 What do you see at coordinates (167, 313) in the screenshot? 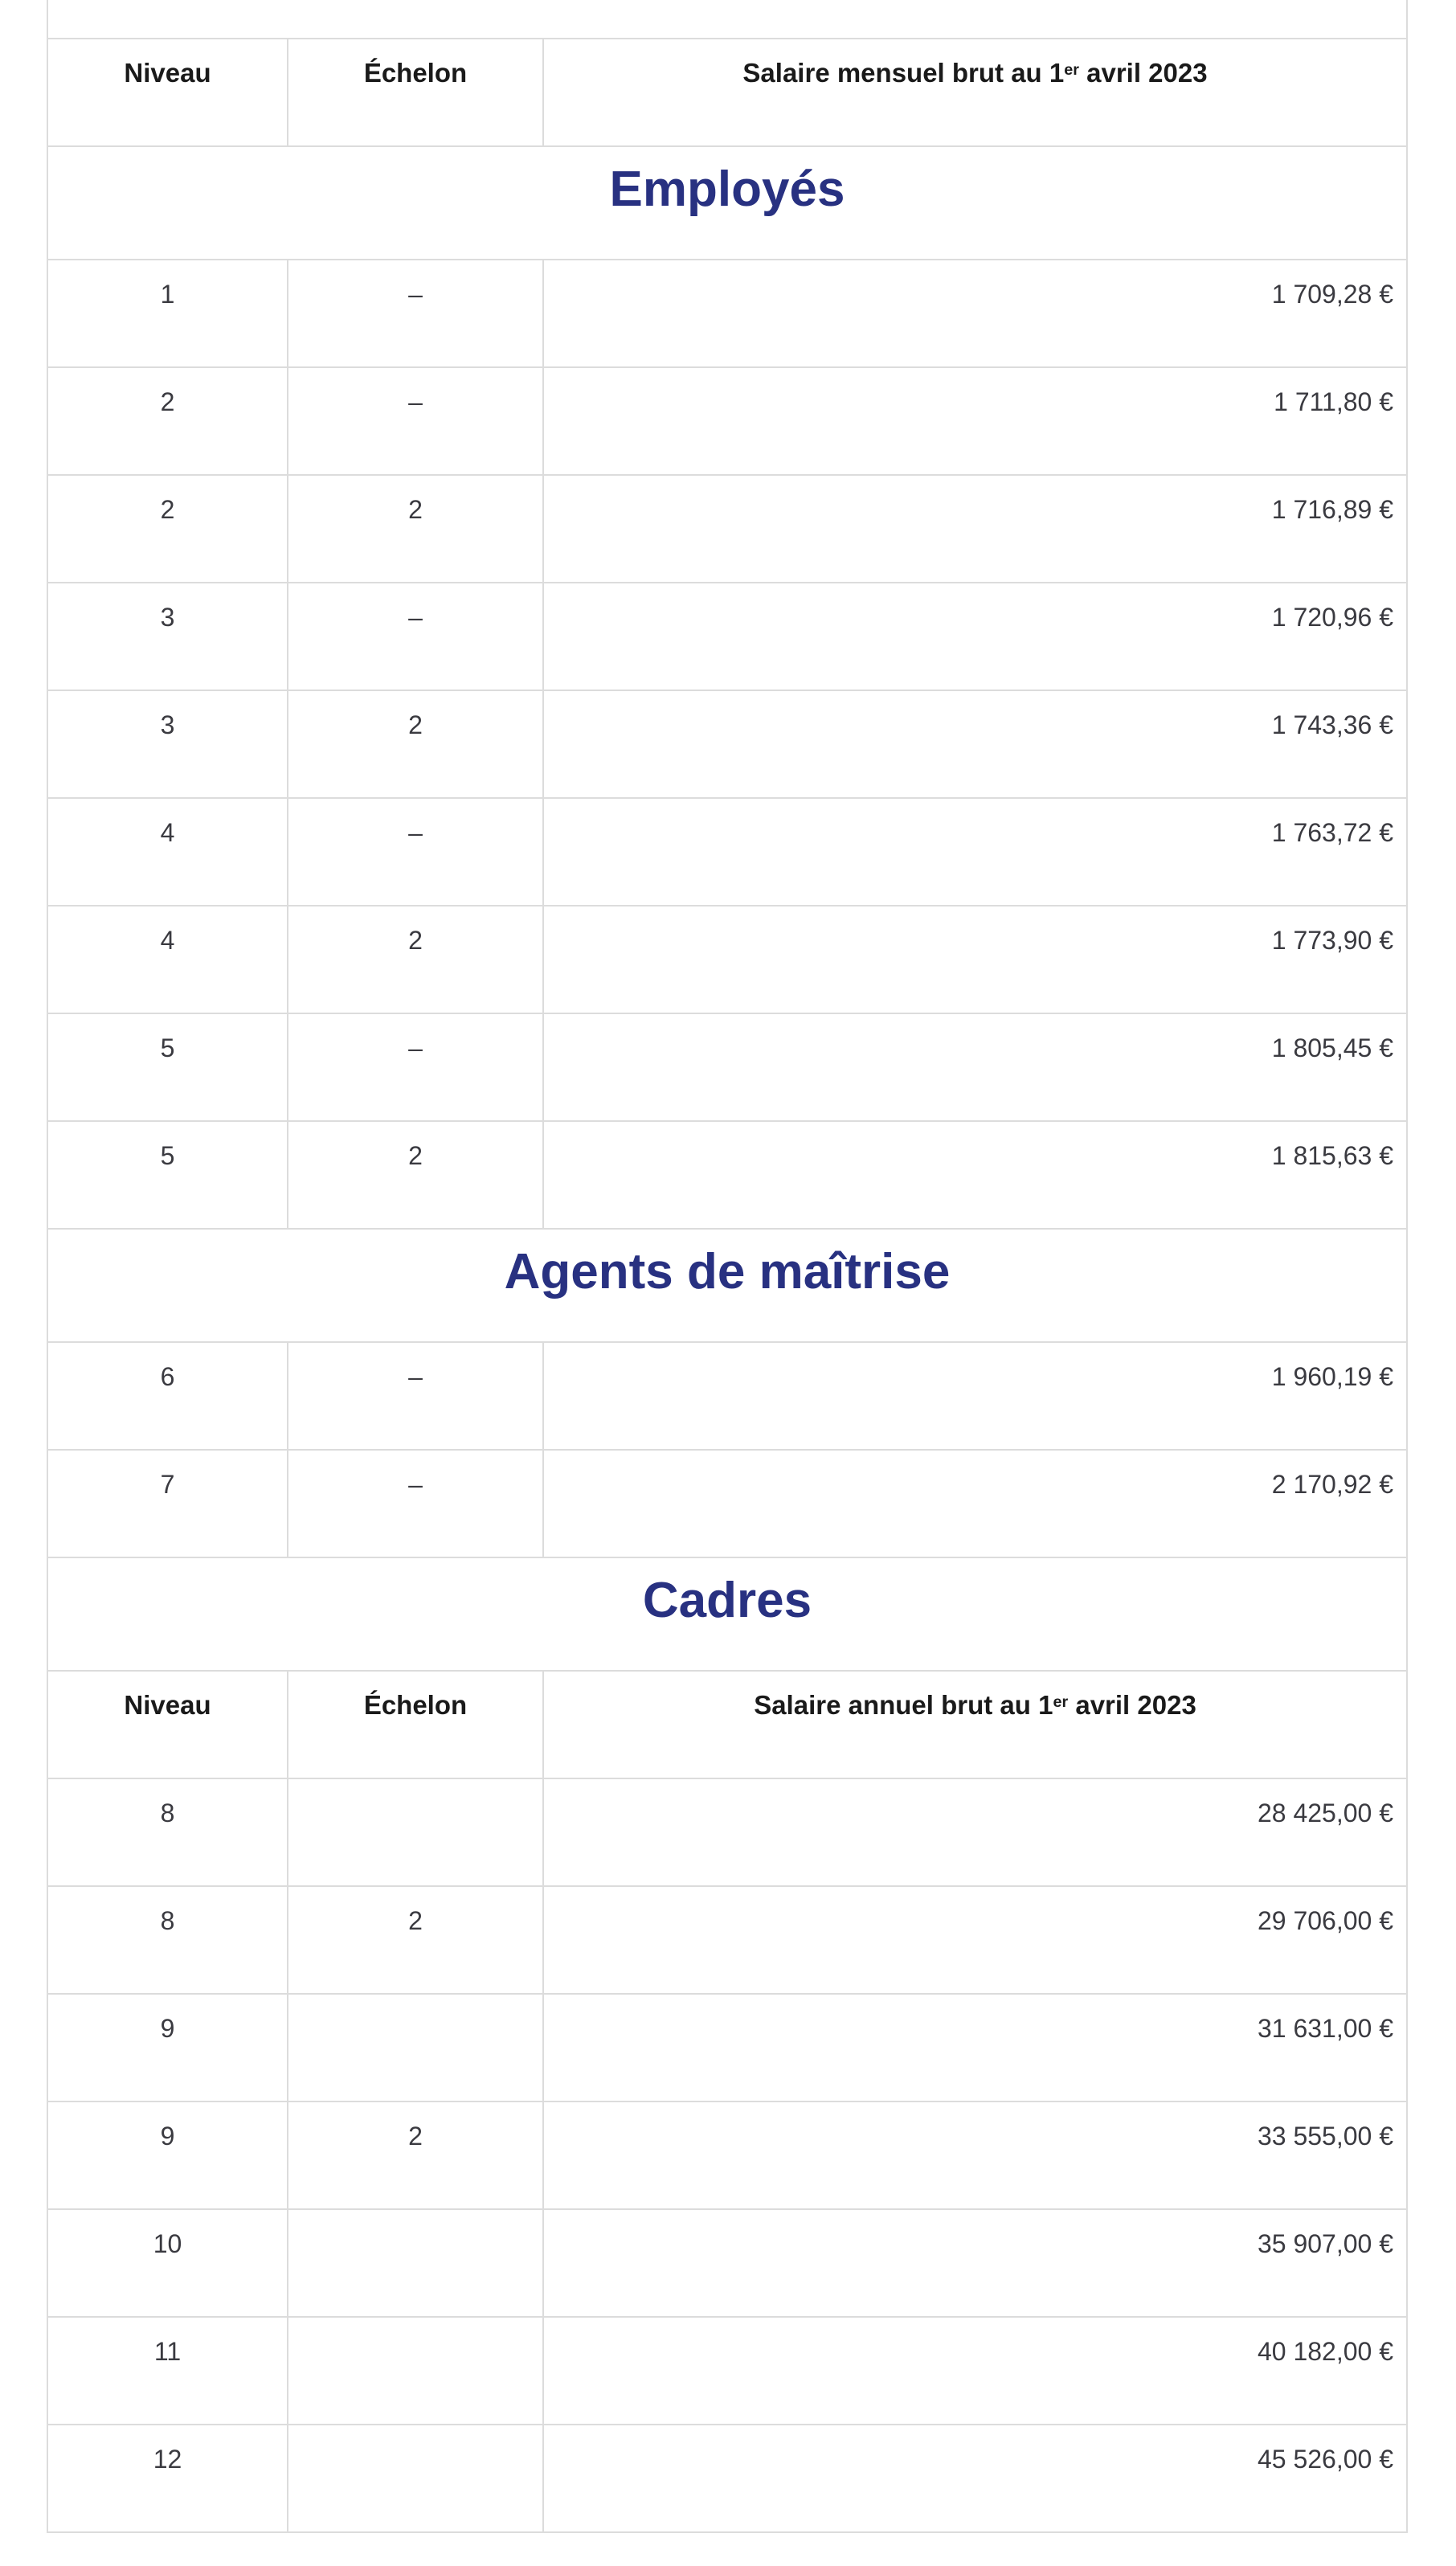
I see `niveau-cell: 1` at bounding box center [167, 313].